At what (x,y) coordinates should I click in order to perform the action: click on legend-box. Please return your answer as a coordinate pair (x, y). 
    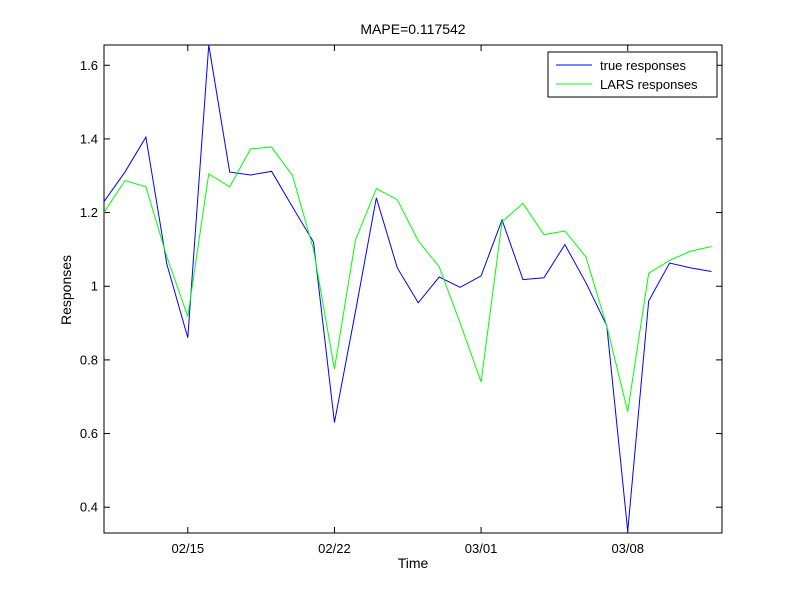
    Looking at the image, I should click on (632, 74).